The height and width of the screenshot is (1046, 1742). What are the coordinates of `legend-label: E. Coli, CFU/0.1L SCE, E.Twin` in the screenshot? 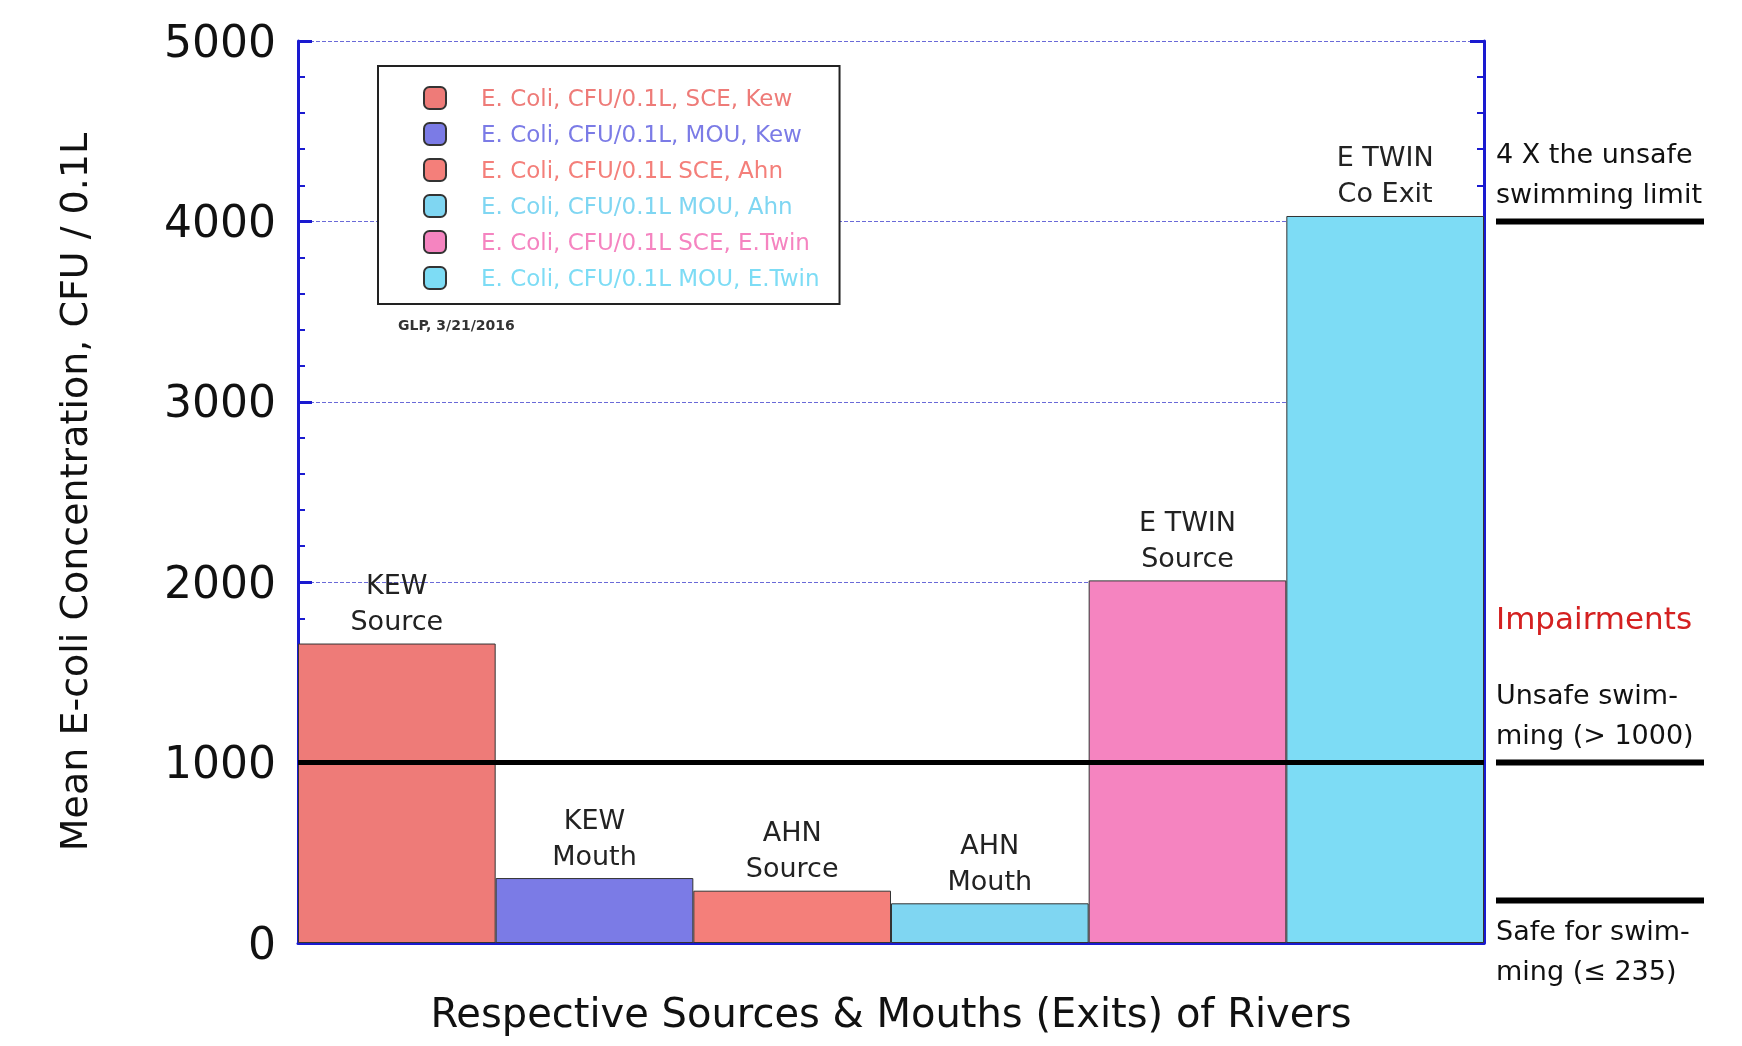 It's located at (645, 242).